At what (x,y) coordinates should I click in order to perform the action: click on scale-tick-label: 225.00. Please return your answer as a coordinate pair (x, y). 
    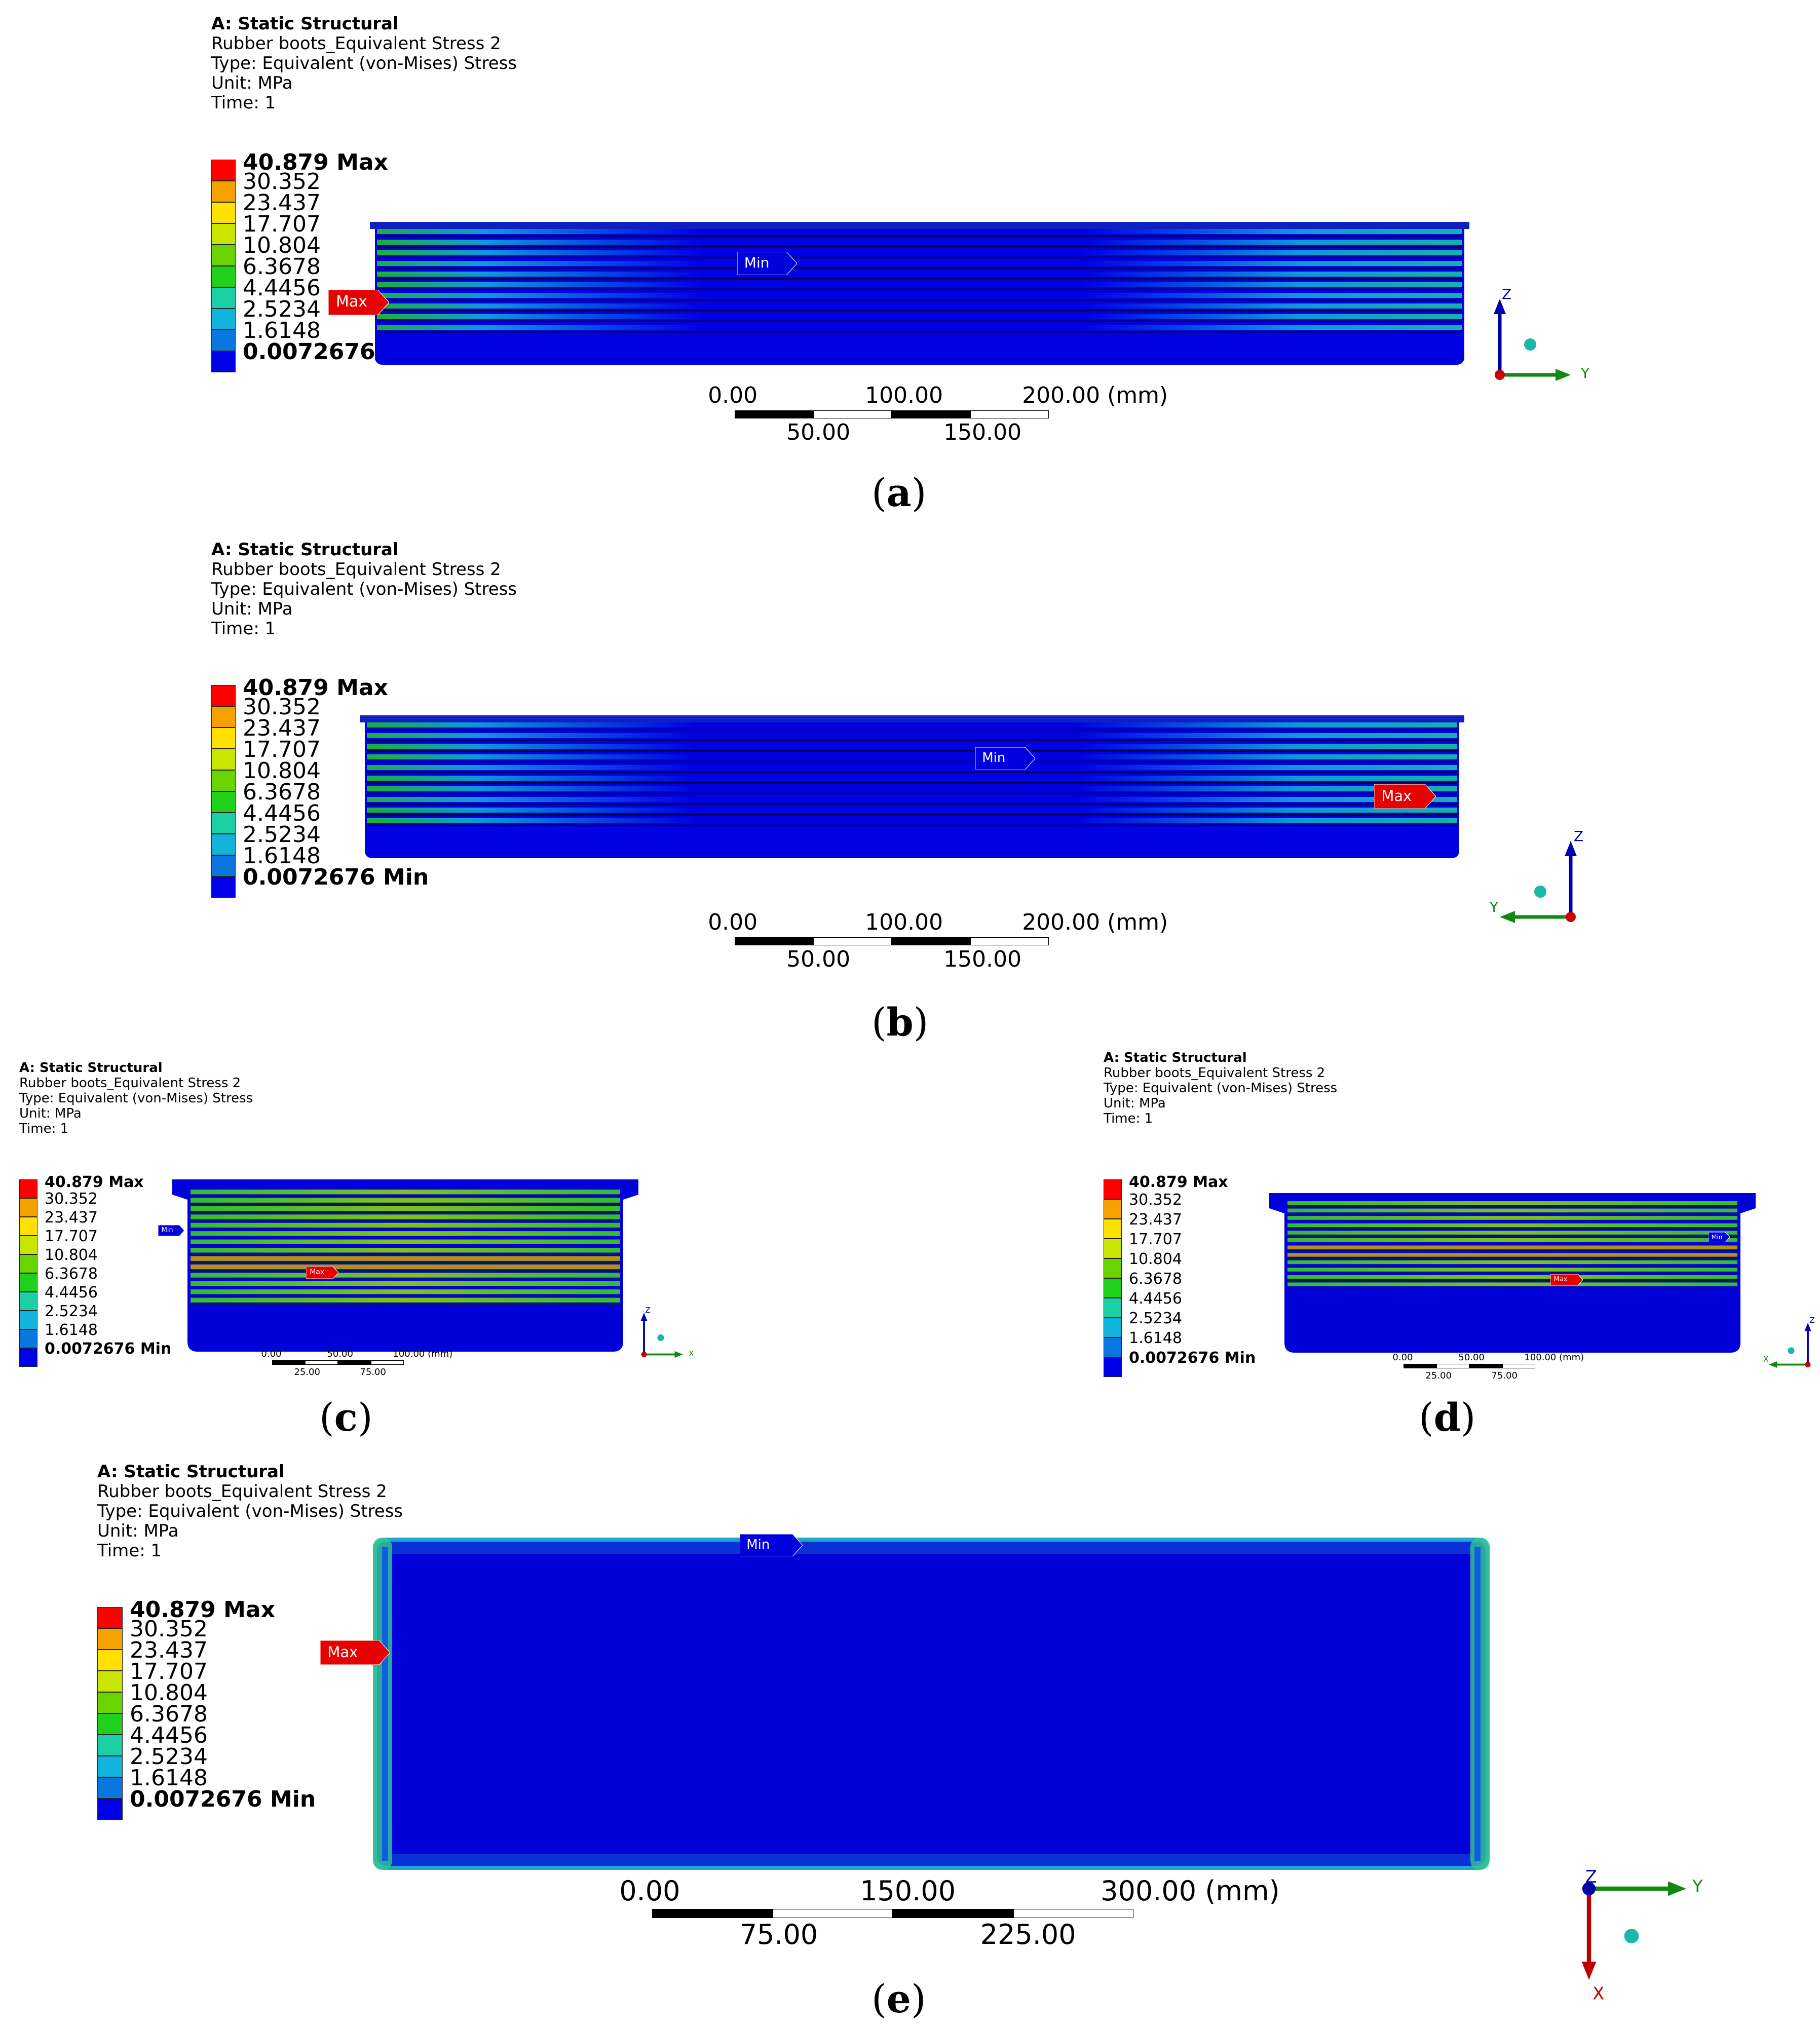
    Looking at the image, I should click on (1028, 1935).